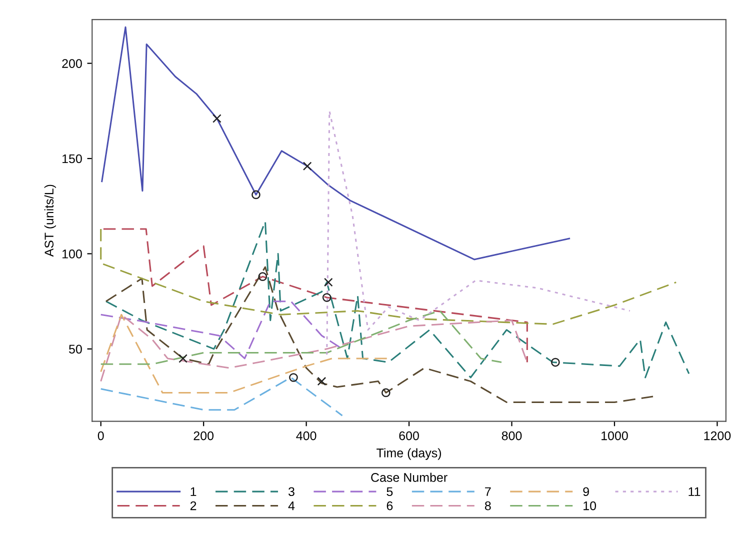 This screenshot has height=558, width=737. Describe the element at coordinates (409, 435) in the screenshot. I see `x-tick-label: 600` at that location.